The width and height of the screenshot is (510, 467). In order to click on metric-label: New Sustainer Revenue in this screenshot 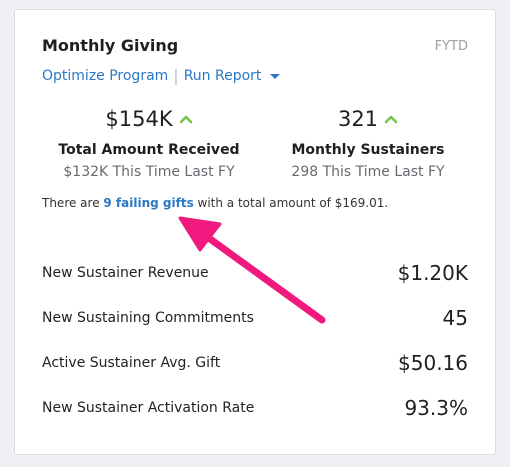, I will do `click(125, 272)`.